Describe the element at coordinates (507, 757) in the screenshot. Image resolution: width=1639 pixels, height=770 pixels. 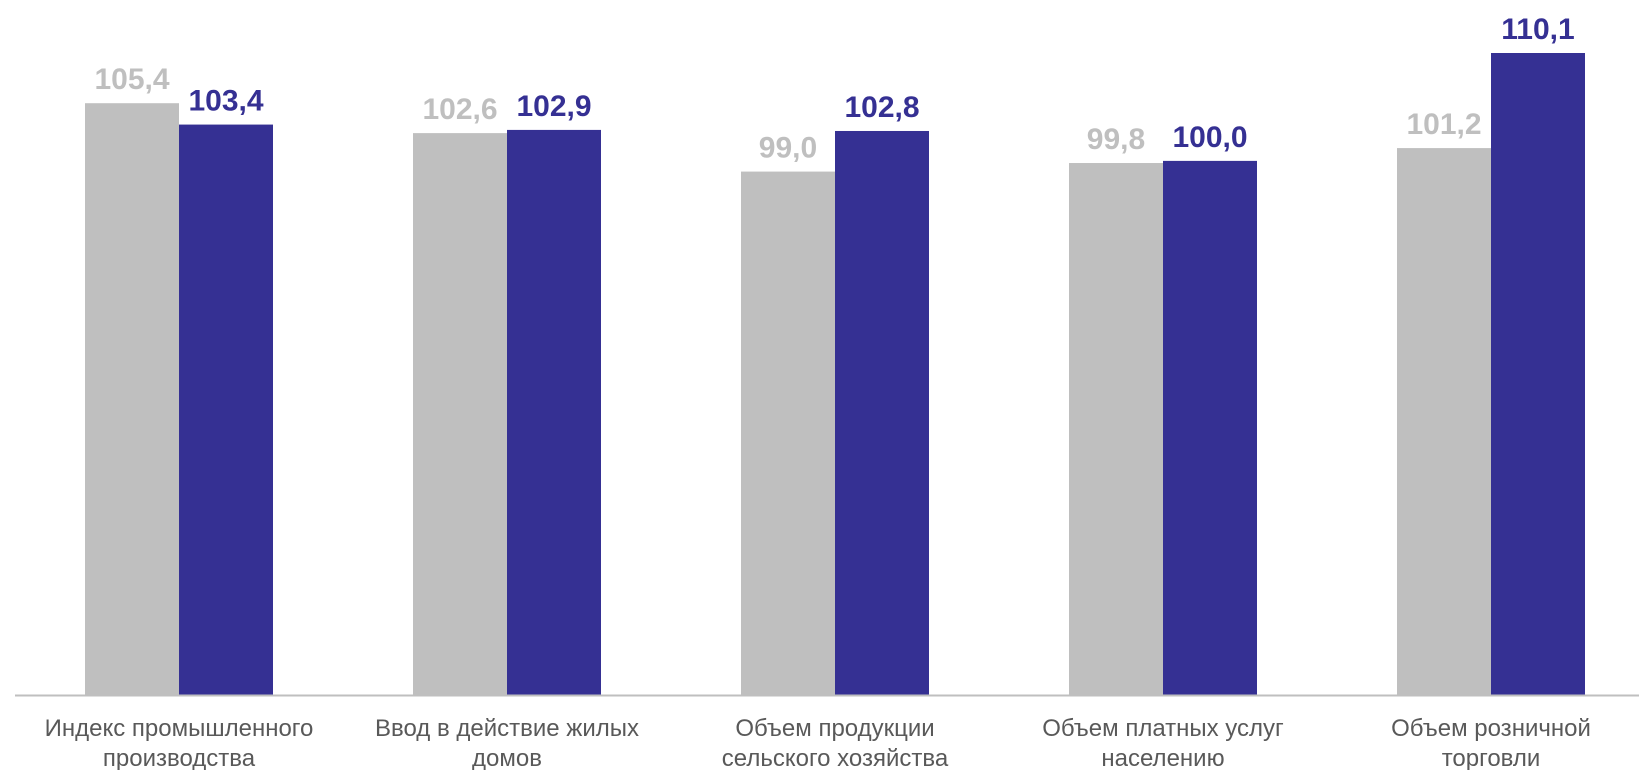
I see `category-label-2-line-2: домов` at that location.